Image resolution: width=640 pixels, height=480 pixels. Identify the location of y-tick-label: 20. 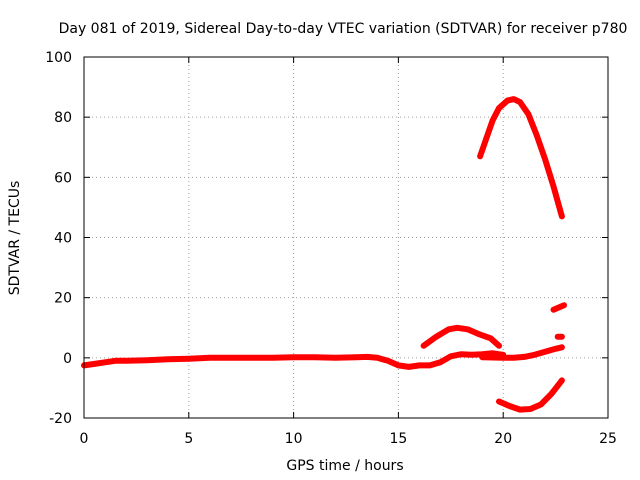
(63, 299).